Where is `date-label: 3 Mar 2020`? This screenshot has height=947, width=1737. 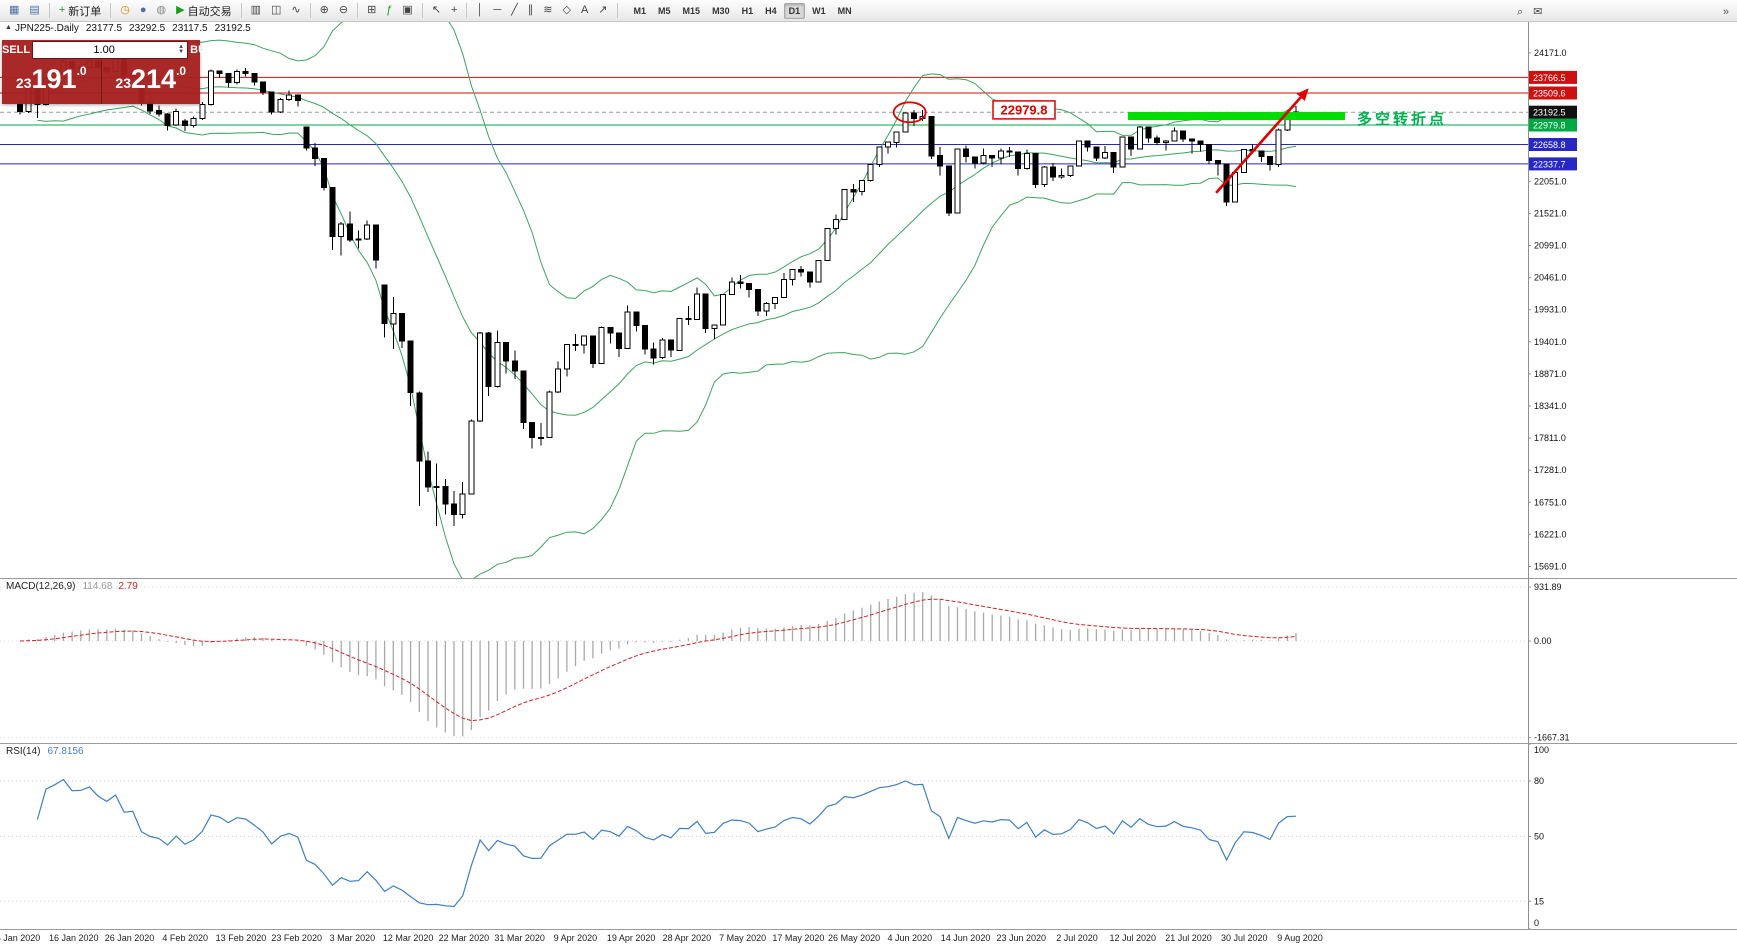 date-label: 3 Mar 2020 is located at coordinates (352, 938).